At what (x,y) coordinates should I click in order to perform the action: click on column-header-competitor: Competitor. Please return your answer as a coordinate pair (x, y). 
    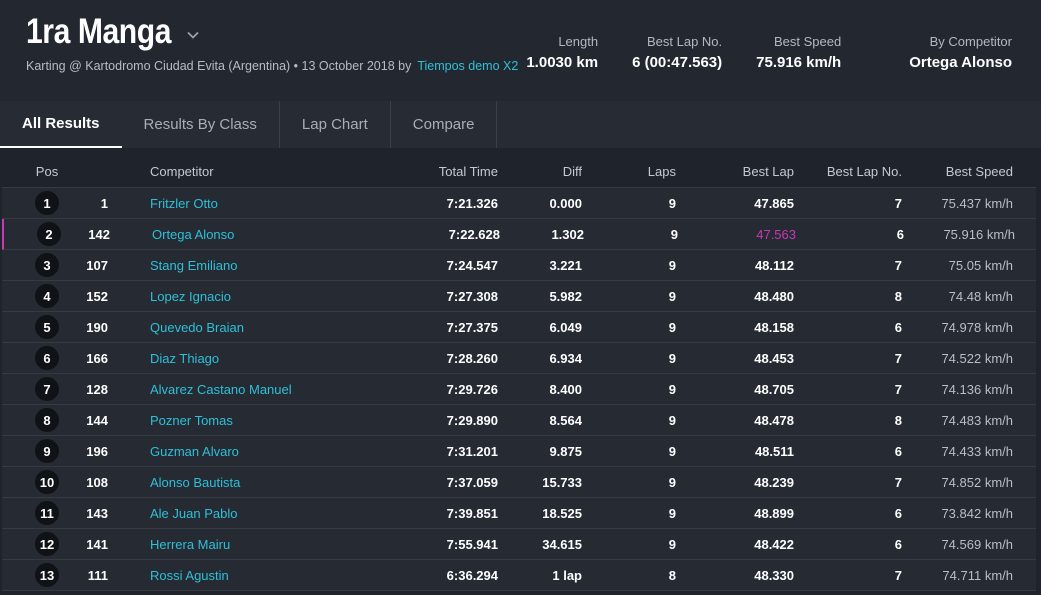
    Looking at the image, I should click on (182, 171).